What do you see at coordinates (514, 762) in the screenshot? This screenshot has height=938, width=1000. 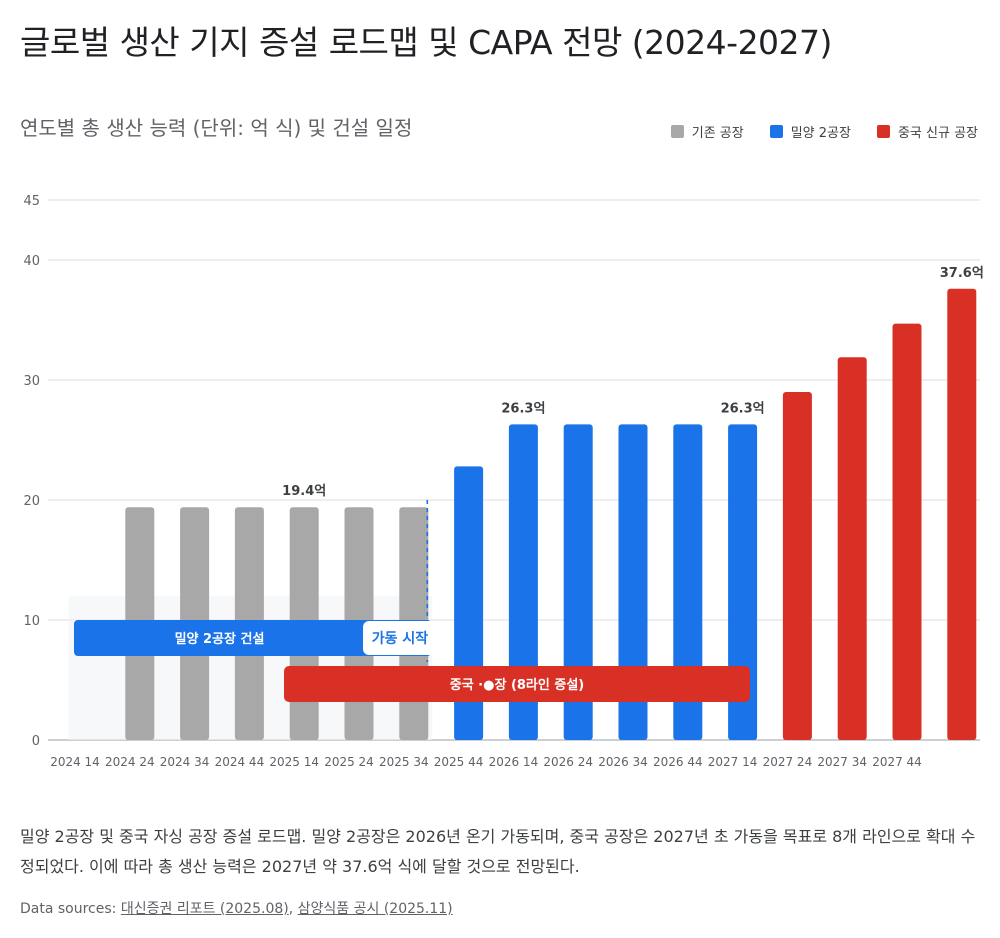 I see `x-tick-label: 2026 14` at bounding box center [514, 762].